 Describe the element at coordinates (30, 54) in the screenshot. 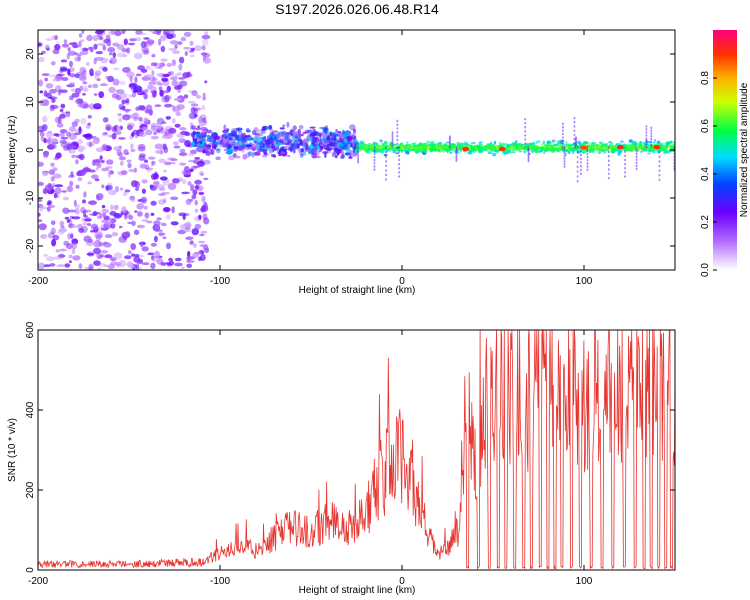

I see `y-tick-label: 20` at that location.